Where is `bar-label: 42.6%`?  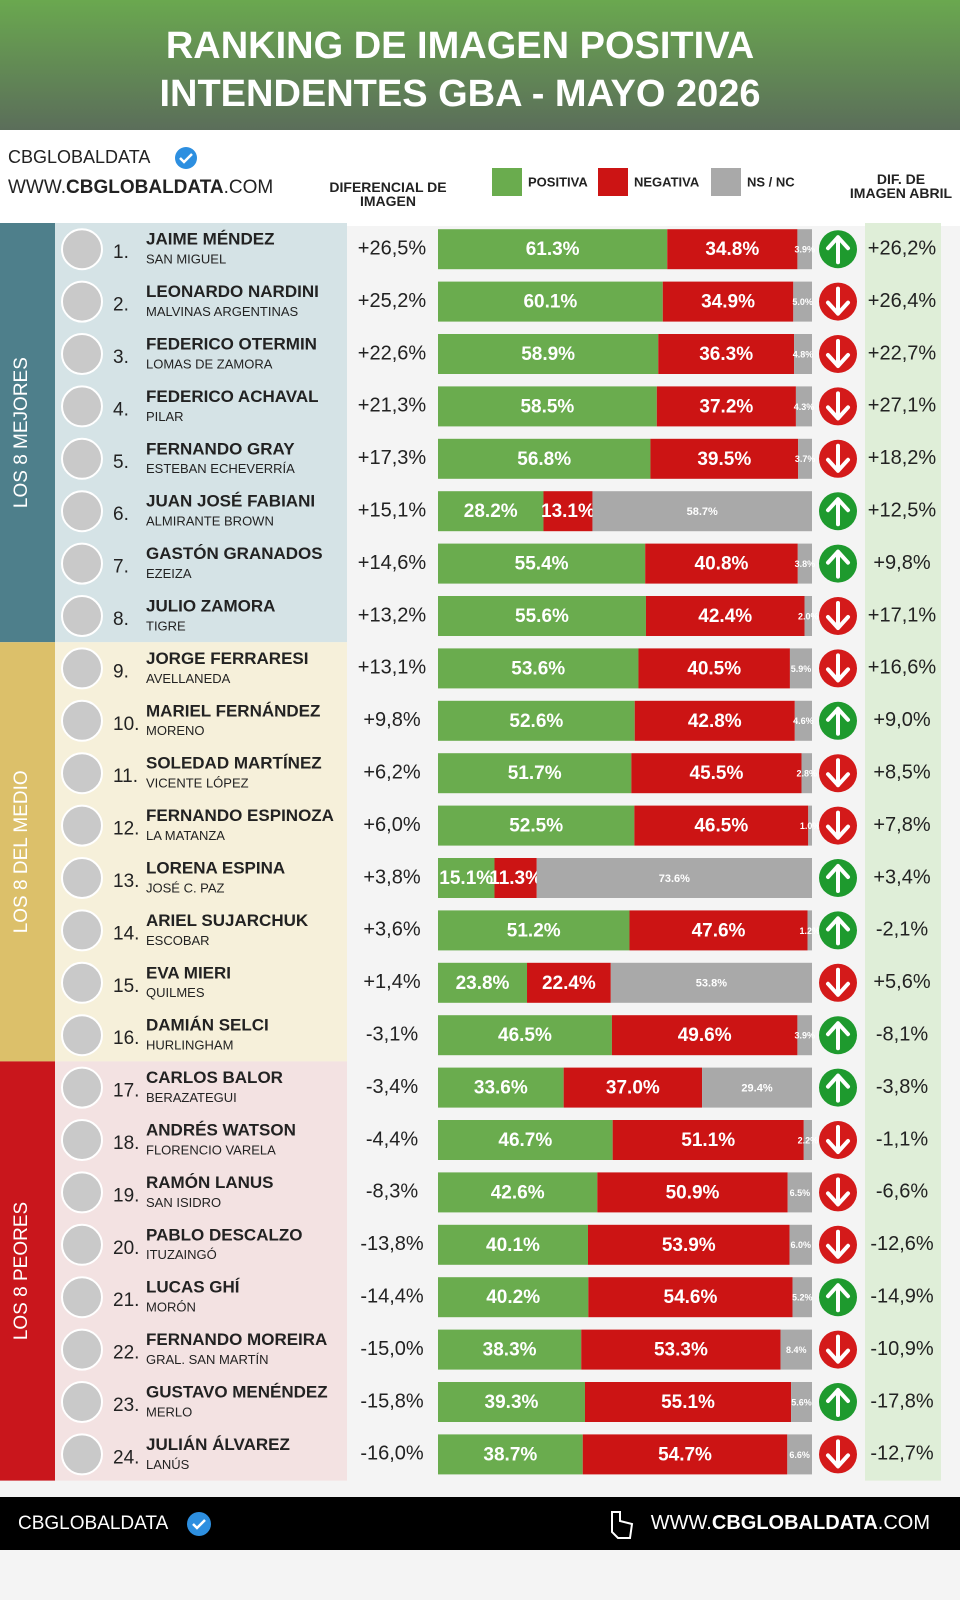 bar-label: 42.6% is located at coordinates (518, 1192).